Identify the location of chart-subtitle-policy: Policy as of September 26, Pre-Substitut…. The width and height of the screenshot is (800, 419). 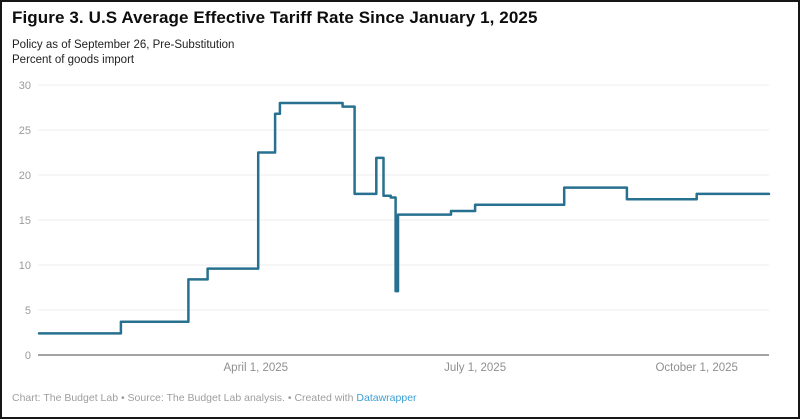
(123, 45).